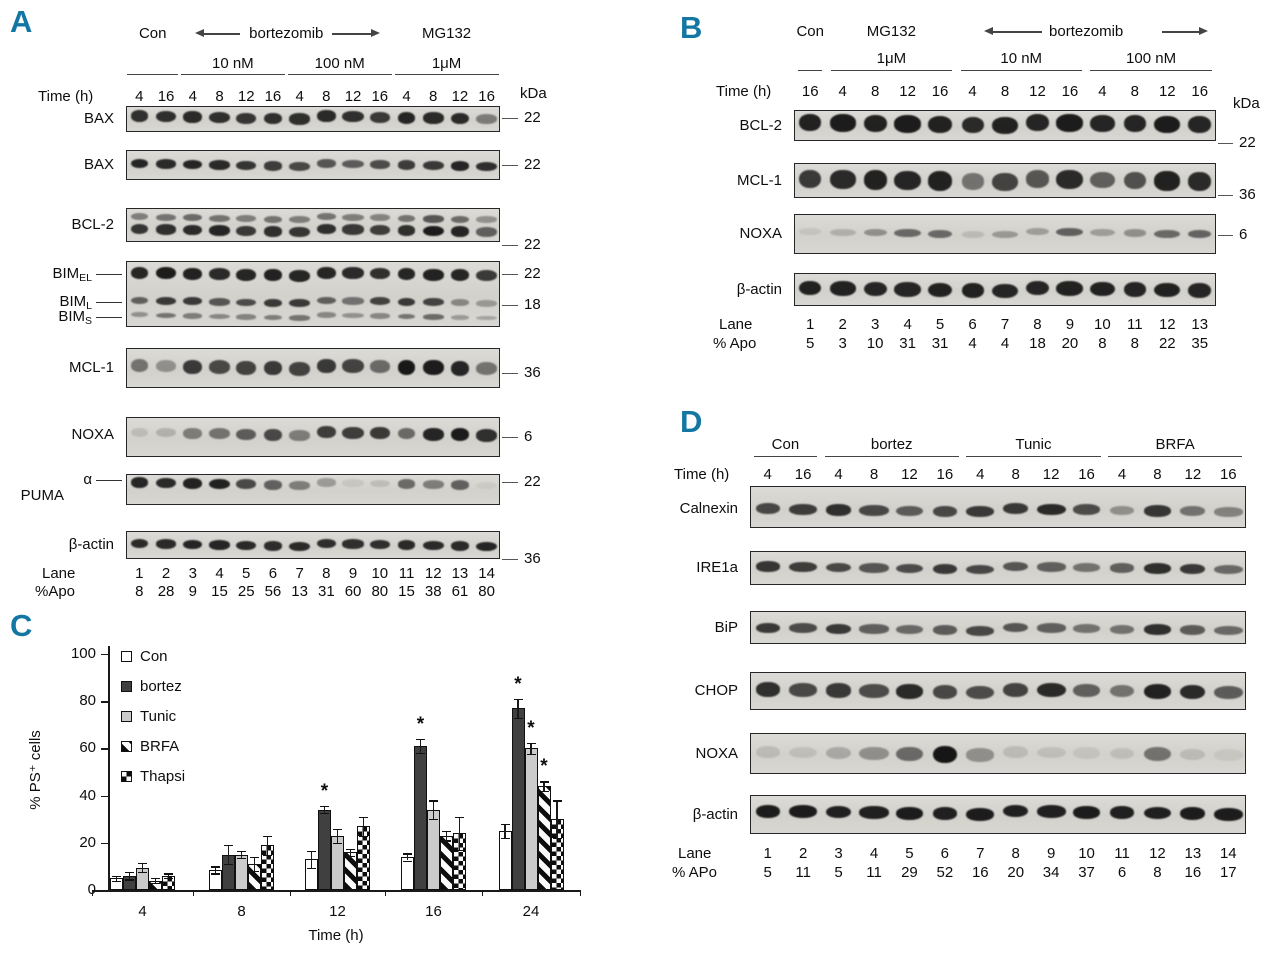 Image resolution: width=1280 pixels, height=970 pixels. I want to click on apo-value: 28, so click(166, 591).